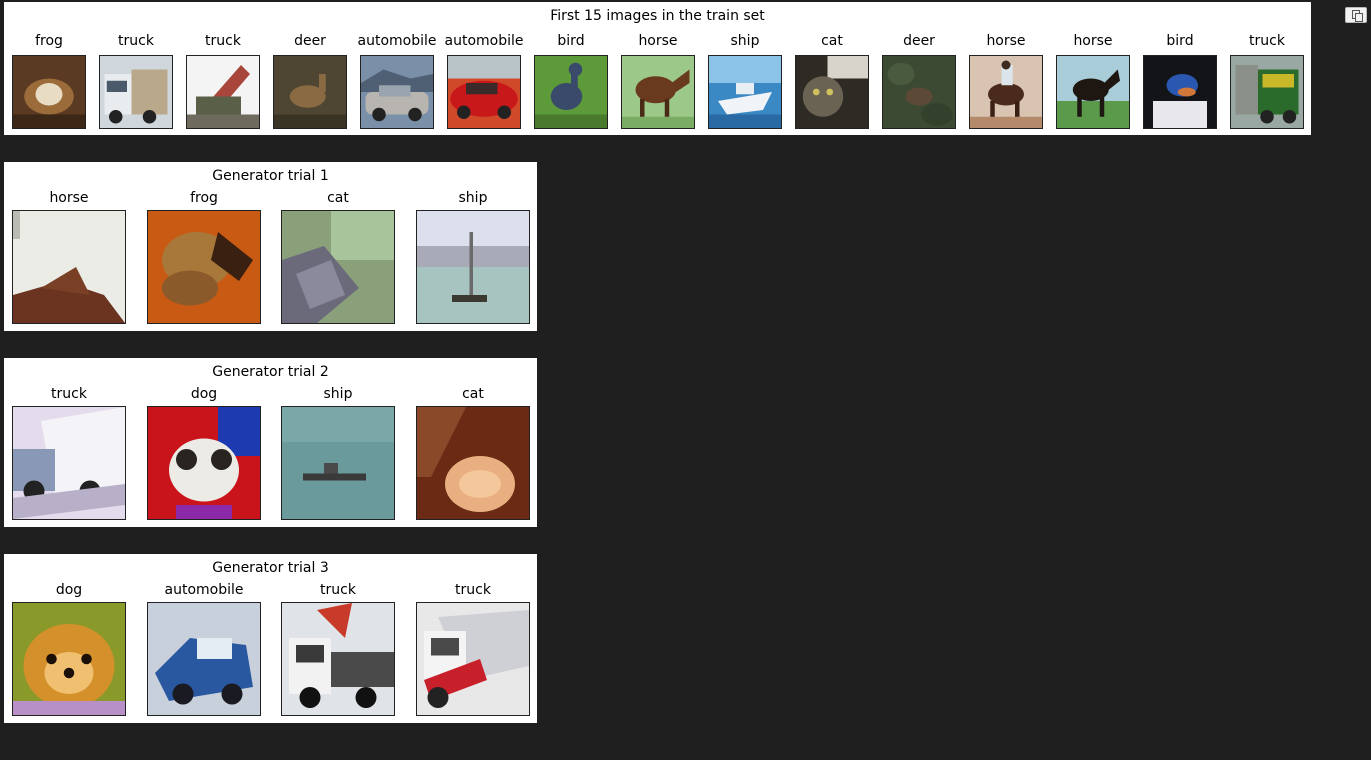 This screenshot has height=760, width=1371. I want to click on copy-icon-back, so click(1359, 17).